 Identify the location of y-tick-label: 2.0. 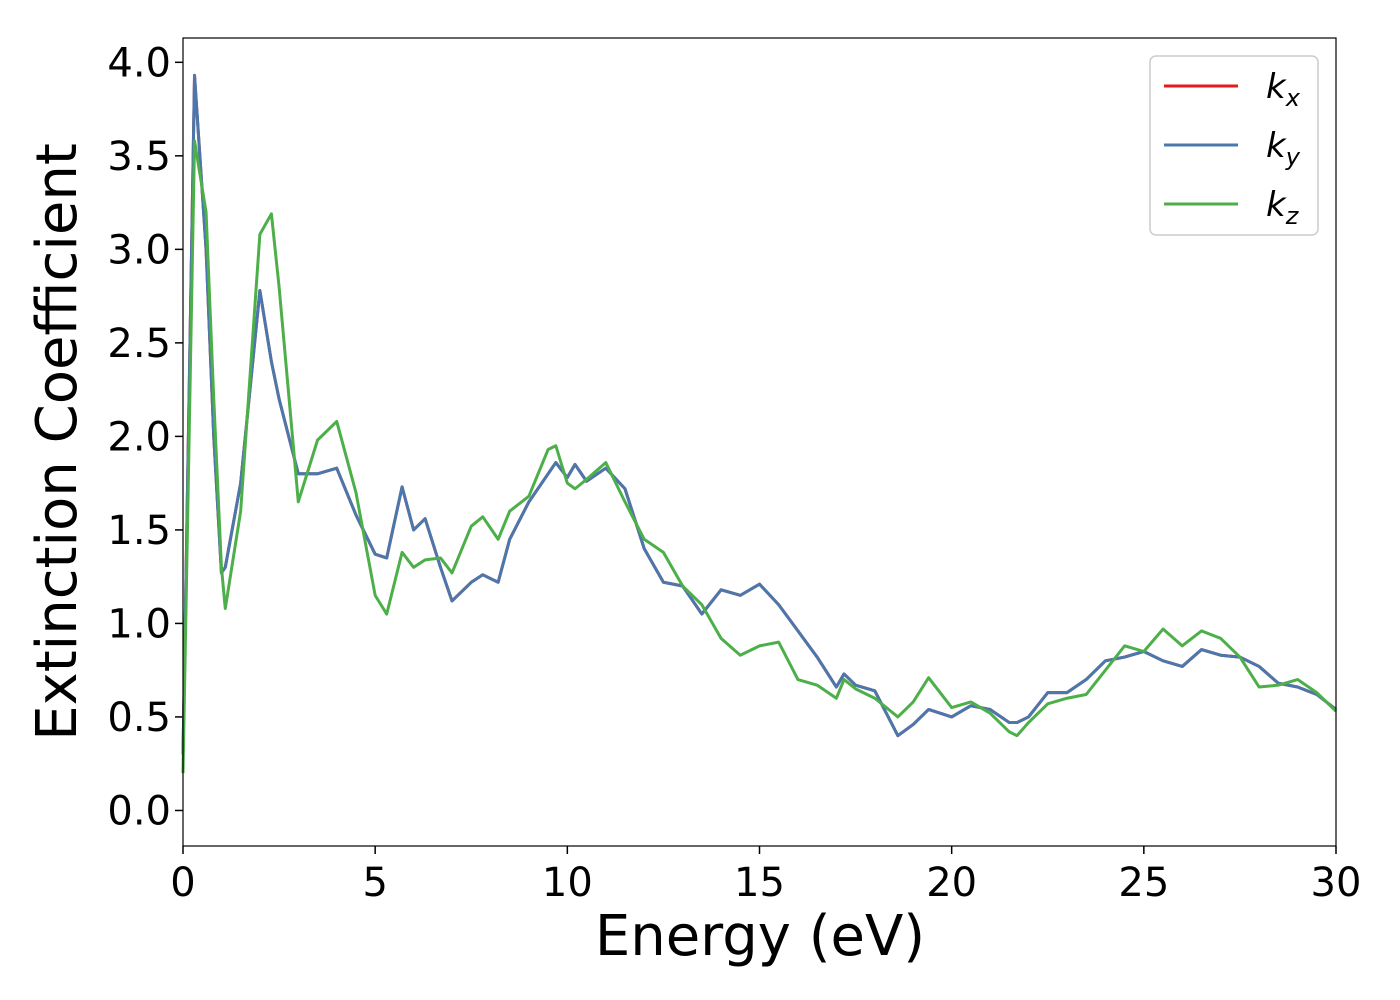
(139, 437).